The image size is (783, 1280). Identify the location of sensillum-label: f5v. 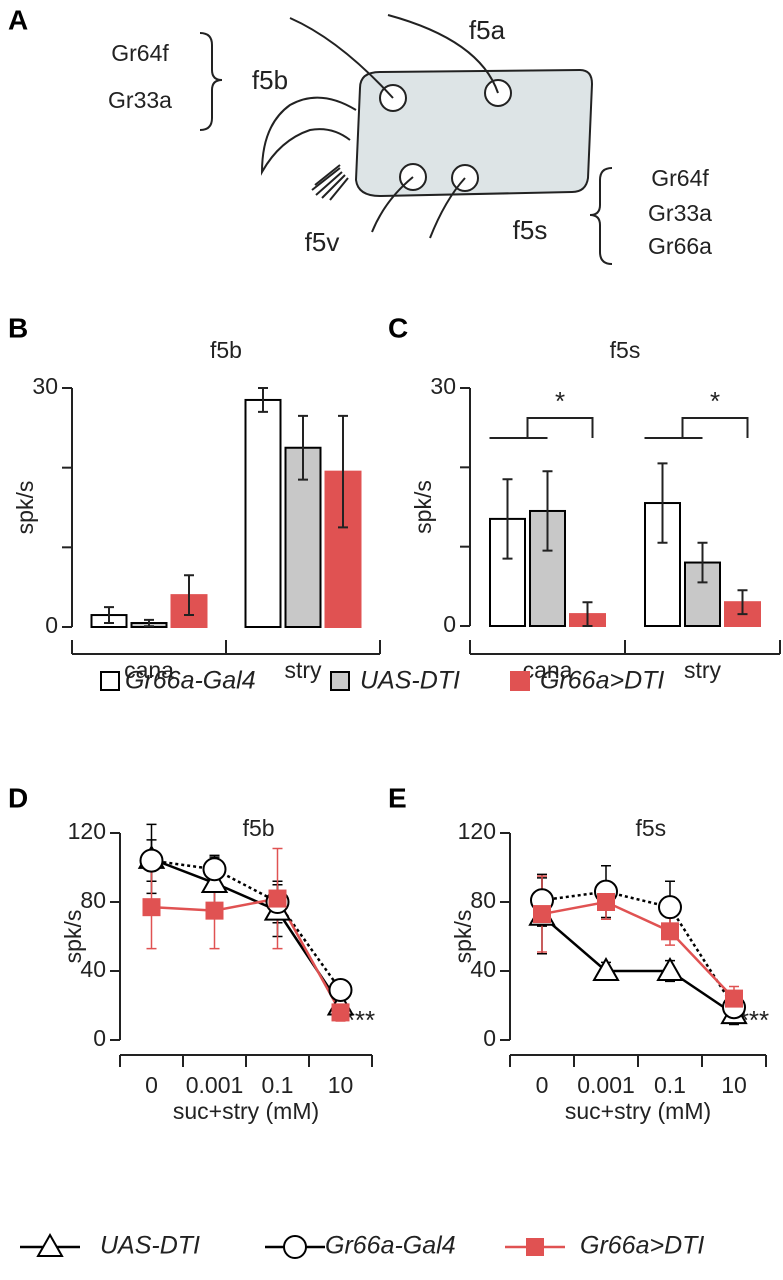
(322, 242).